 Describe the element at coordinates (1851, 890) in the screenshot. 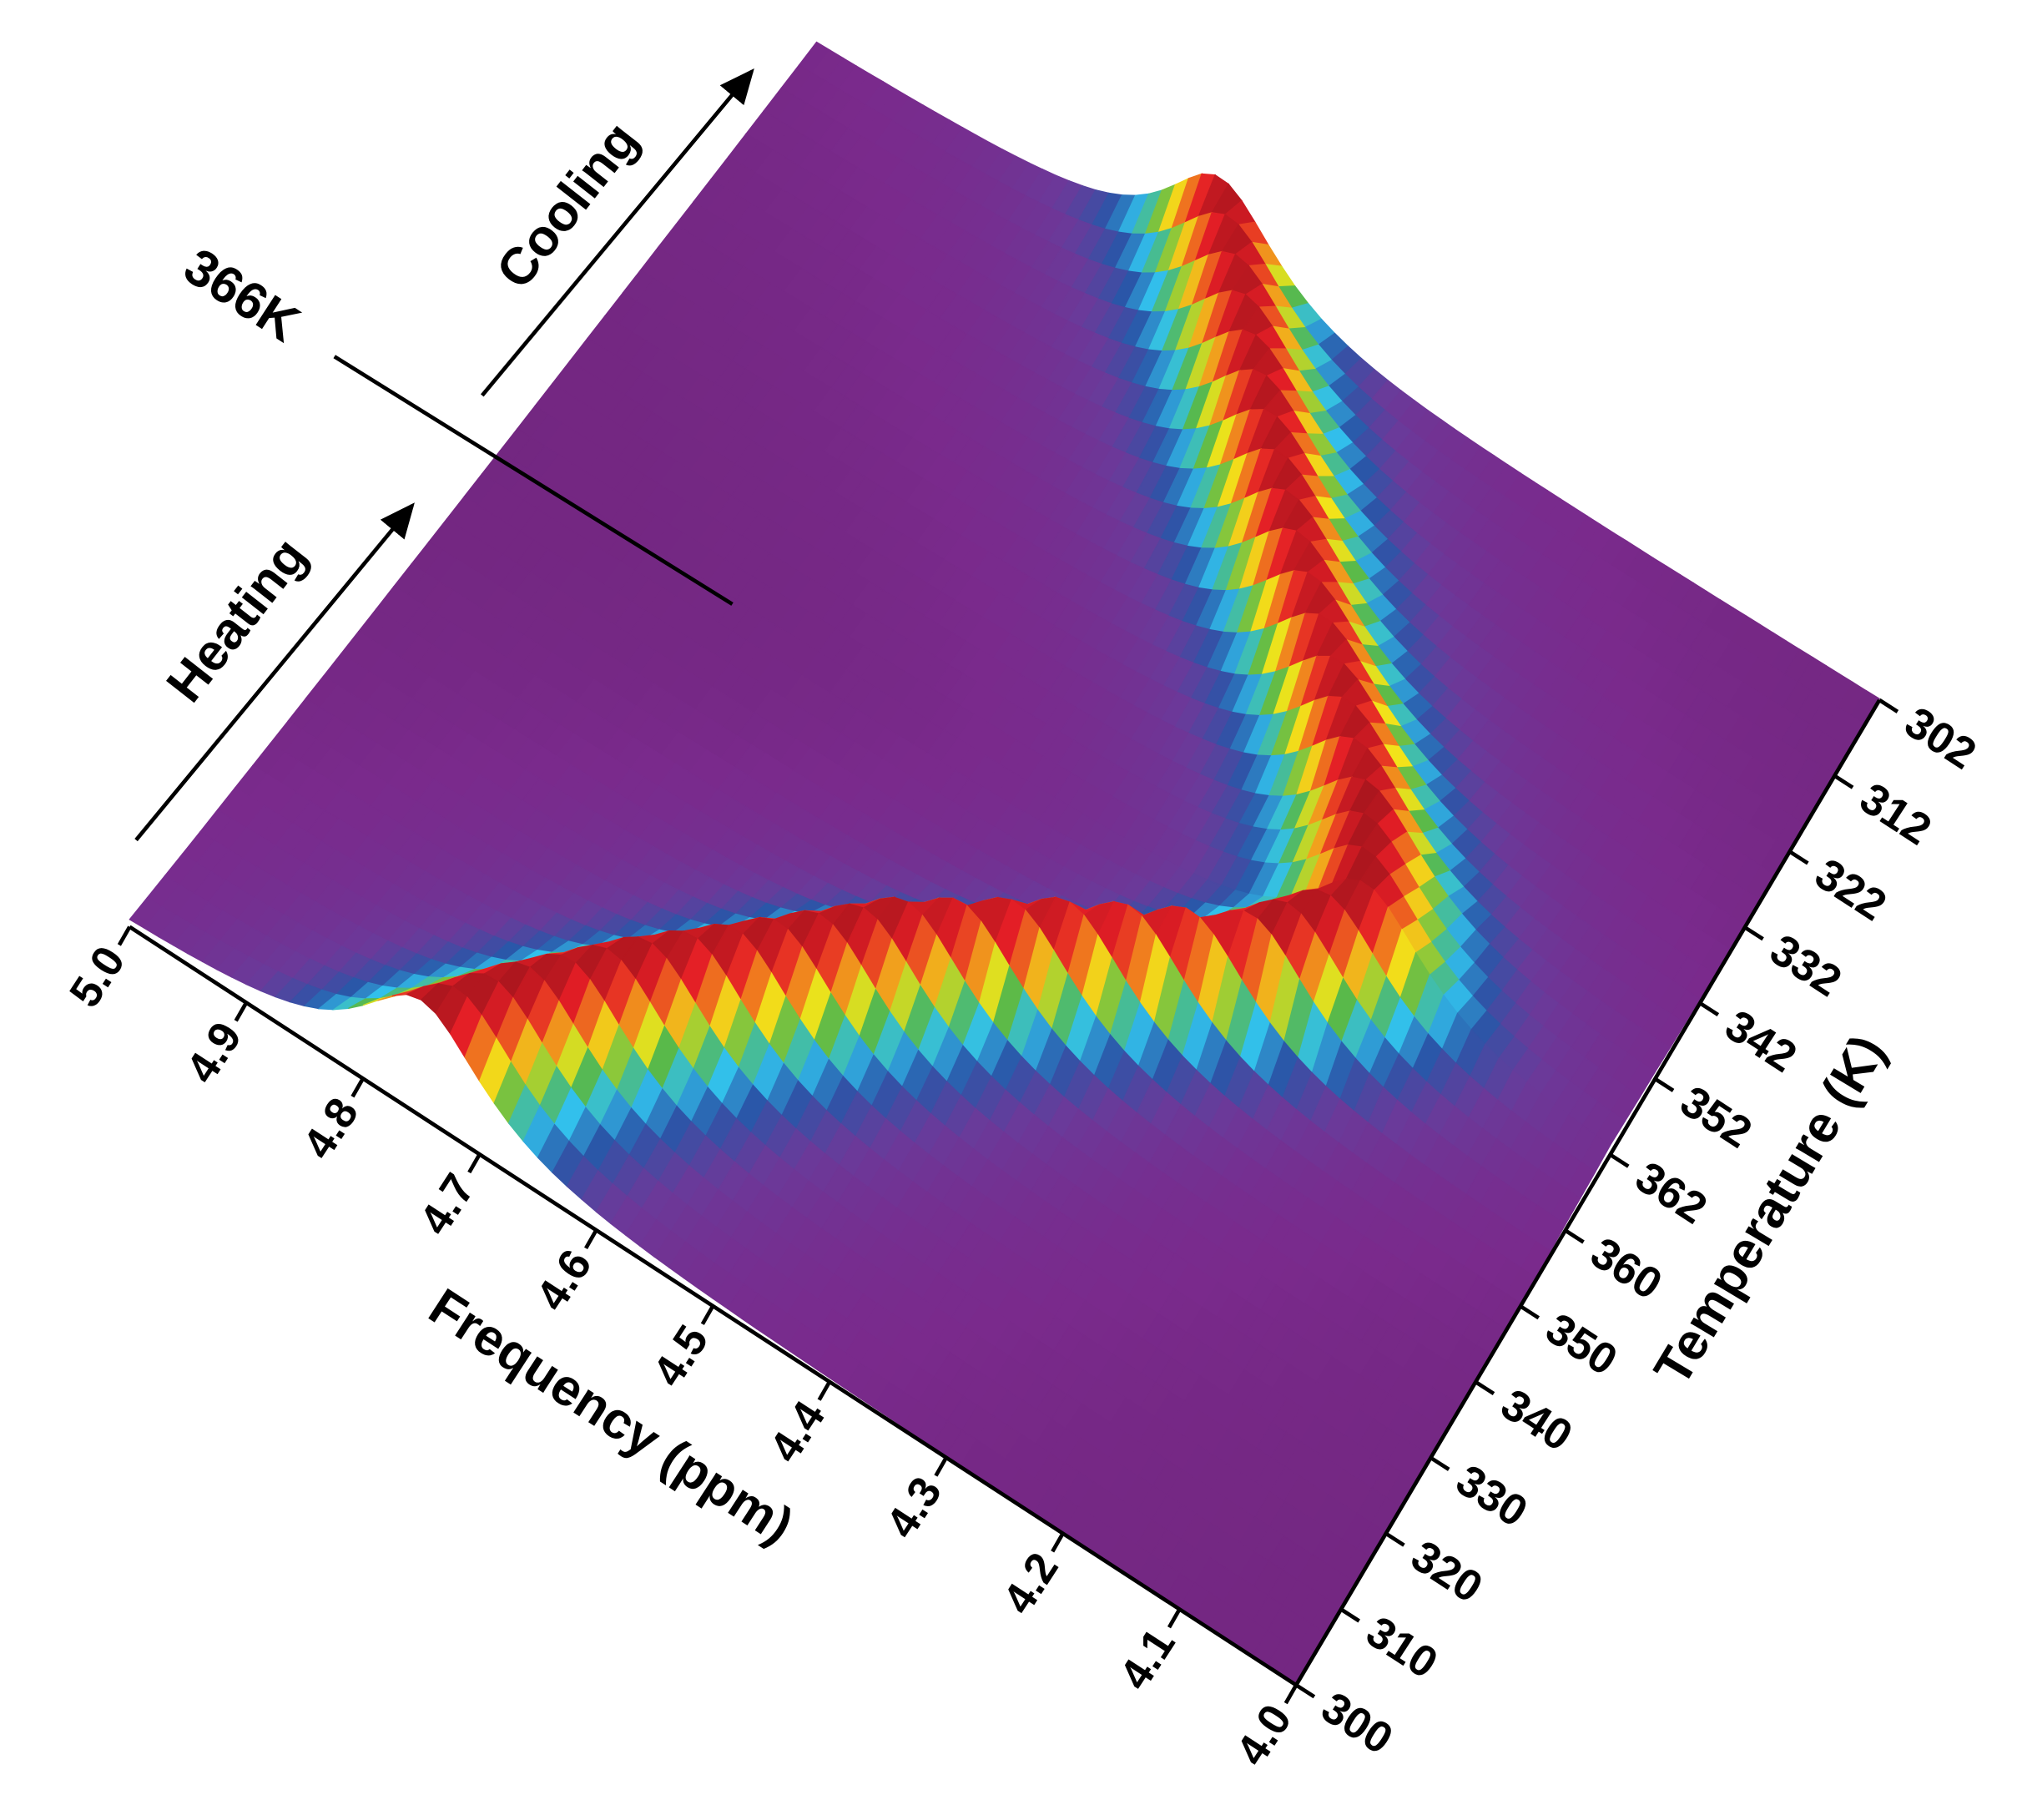

I see `y-tick-label: 322` at that location.